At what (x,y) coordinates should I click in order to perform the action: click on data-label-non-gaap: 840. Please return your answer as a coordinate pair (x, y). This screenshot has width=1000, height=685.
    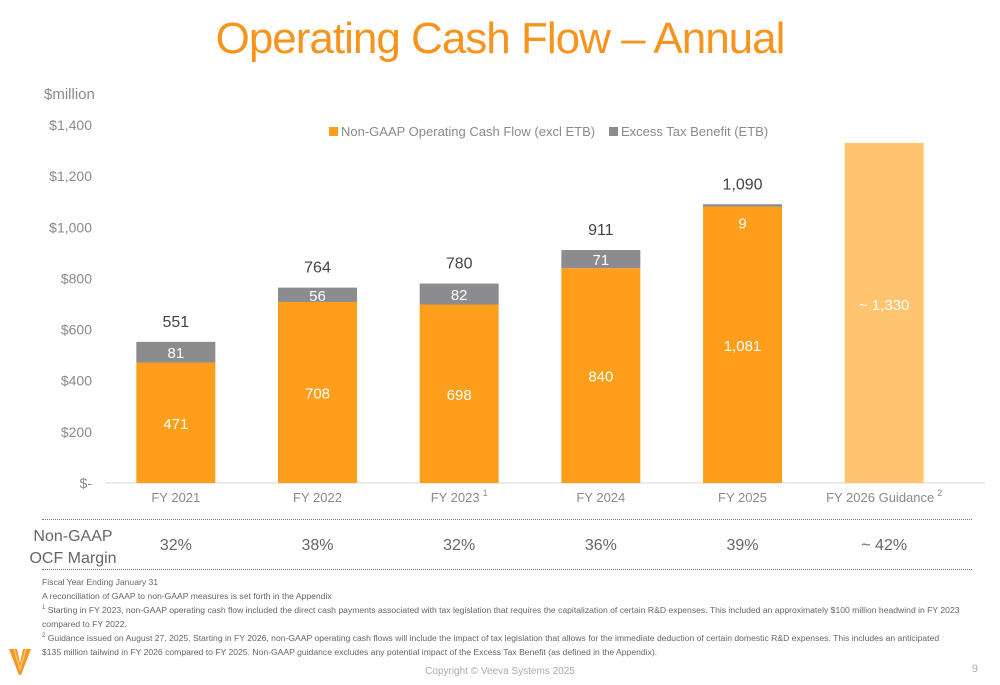
    Looking at the image, I should click on (600, 377).